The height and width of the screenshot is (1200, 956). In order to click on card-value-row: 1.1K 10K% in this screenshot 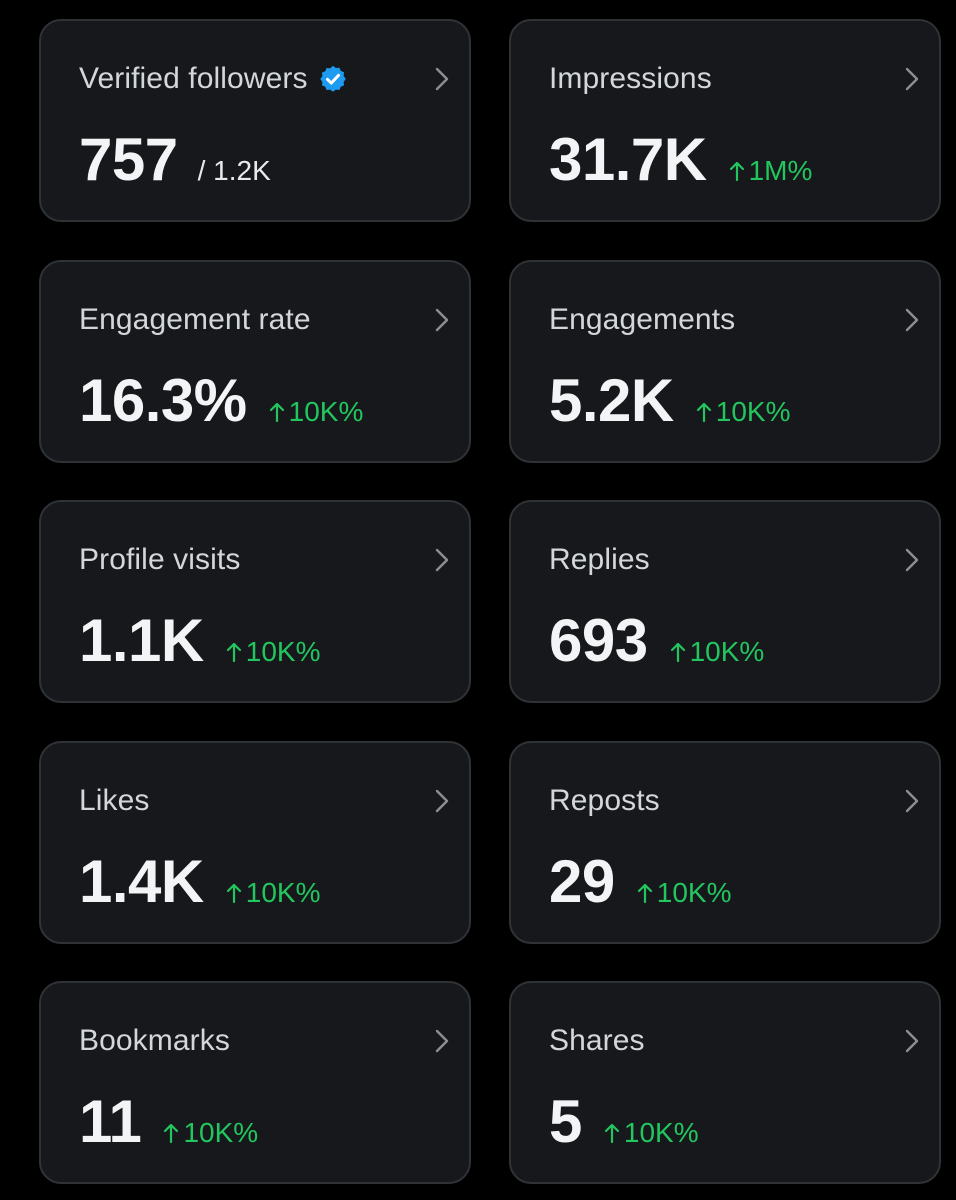, I will do `click(199, 641)`.